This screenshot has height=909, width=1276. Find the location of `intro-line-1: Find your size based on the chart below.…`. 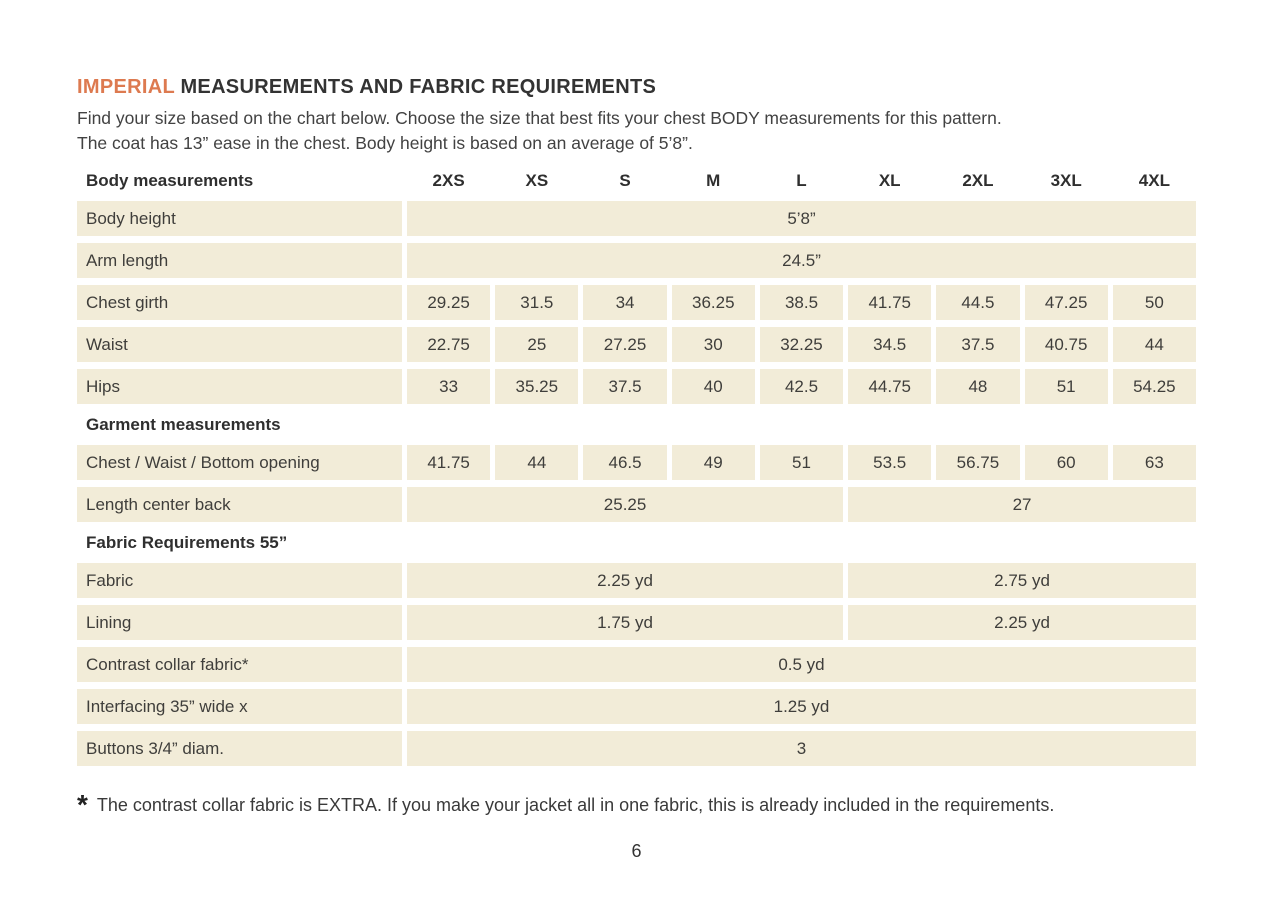

intro-line-1: Find your size based on the chart below.… is located at coordinates (539, 118).